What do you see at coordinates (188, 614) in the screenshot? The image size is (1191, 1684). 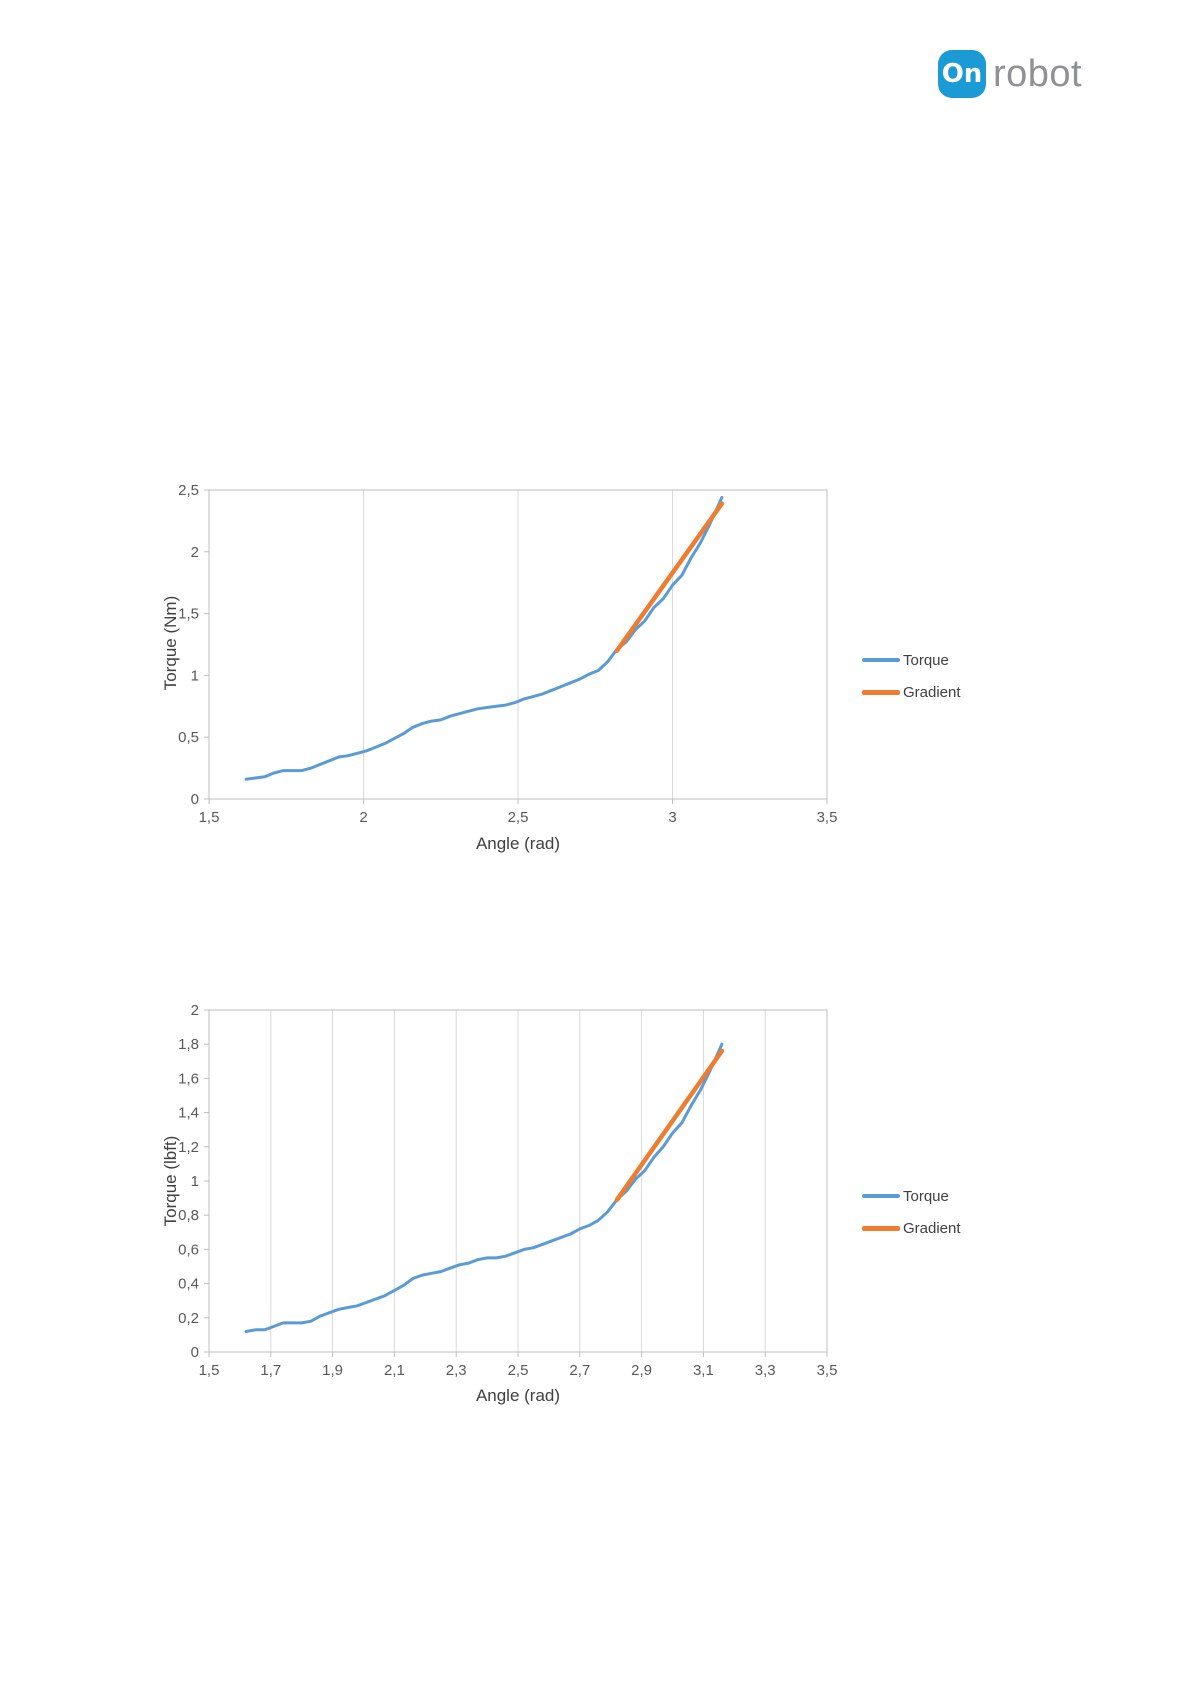 I see `y-tick-label: 1,5` at bounding box center [188, 614].